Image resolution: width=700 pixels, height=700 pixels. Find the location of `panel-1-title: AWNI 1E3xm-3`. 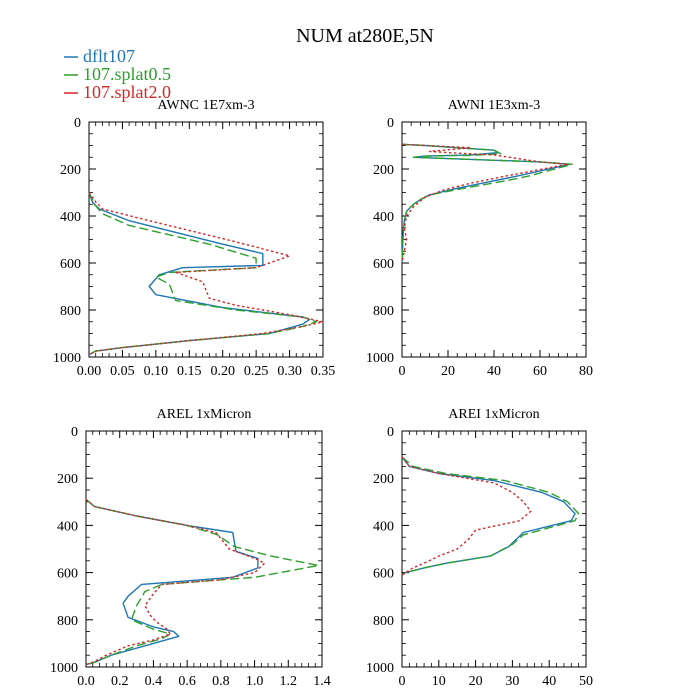

panel-1-title: AWNI 1E3xm-3 is located at coordinates (494, 105).